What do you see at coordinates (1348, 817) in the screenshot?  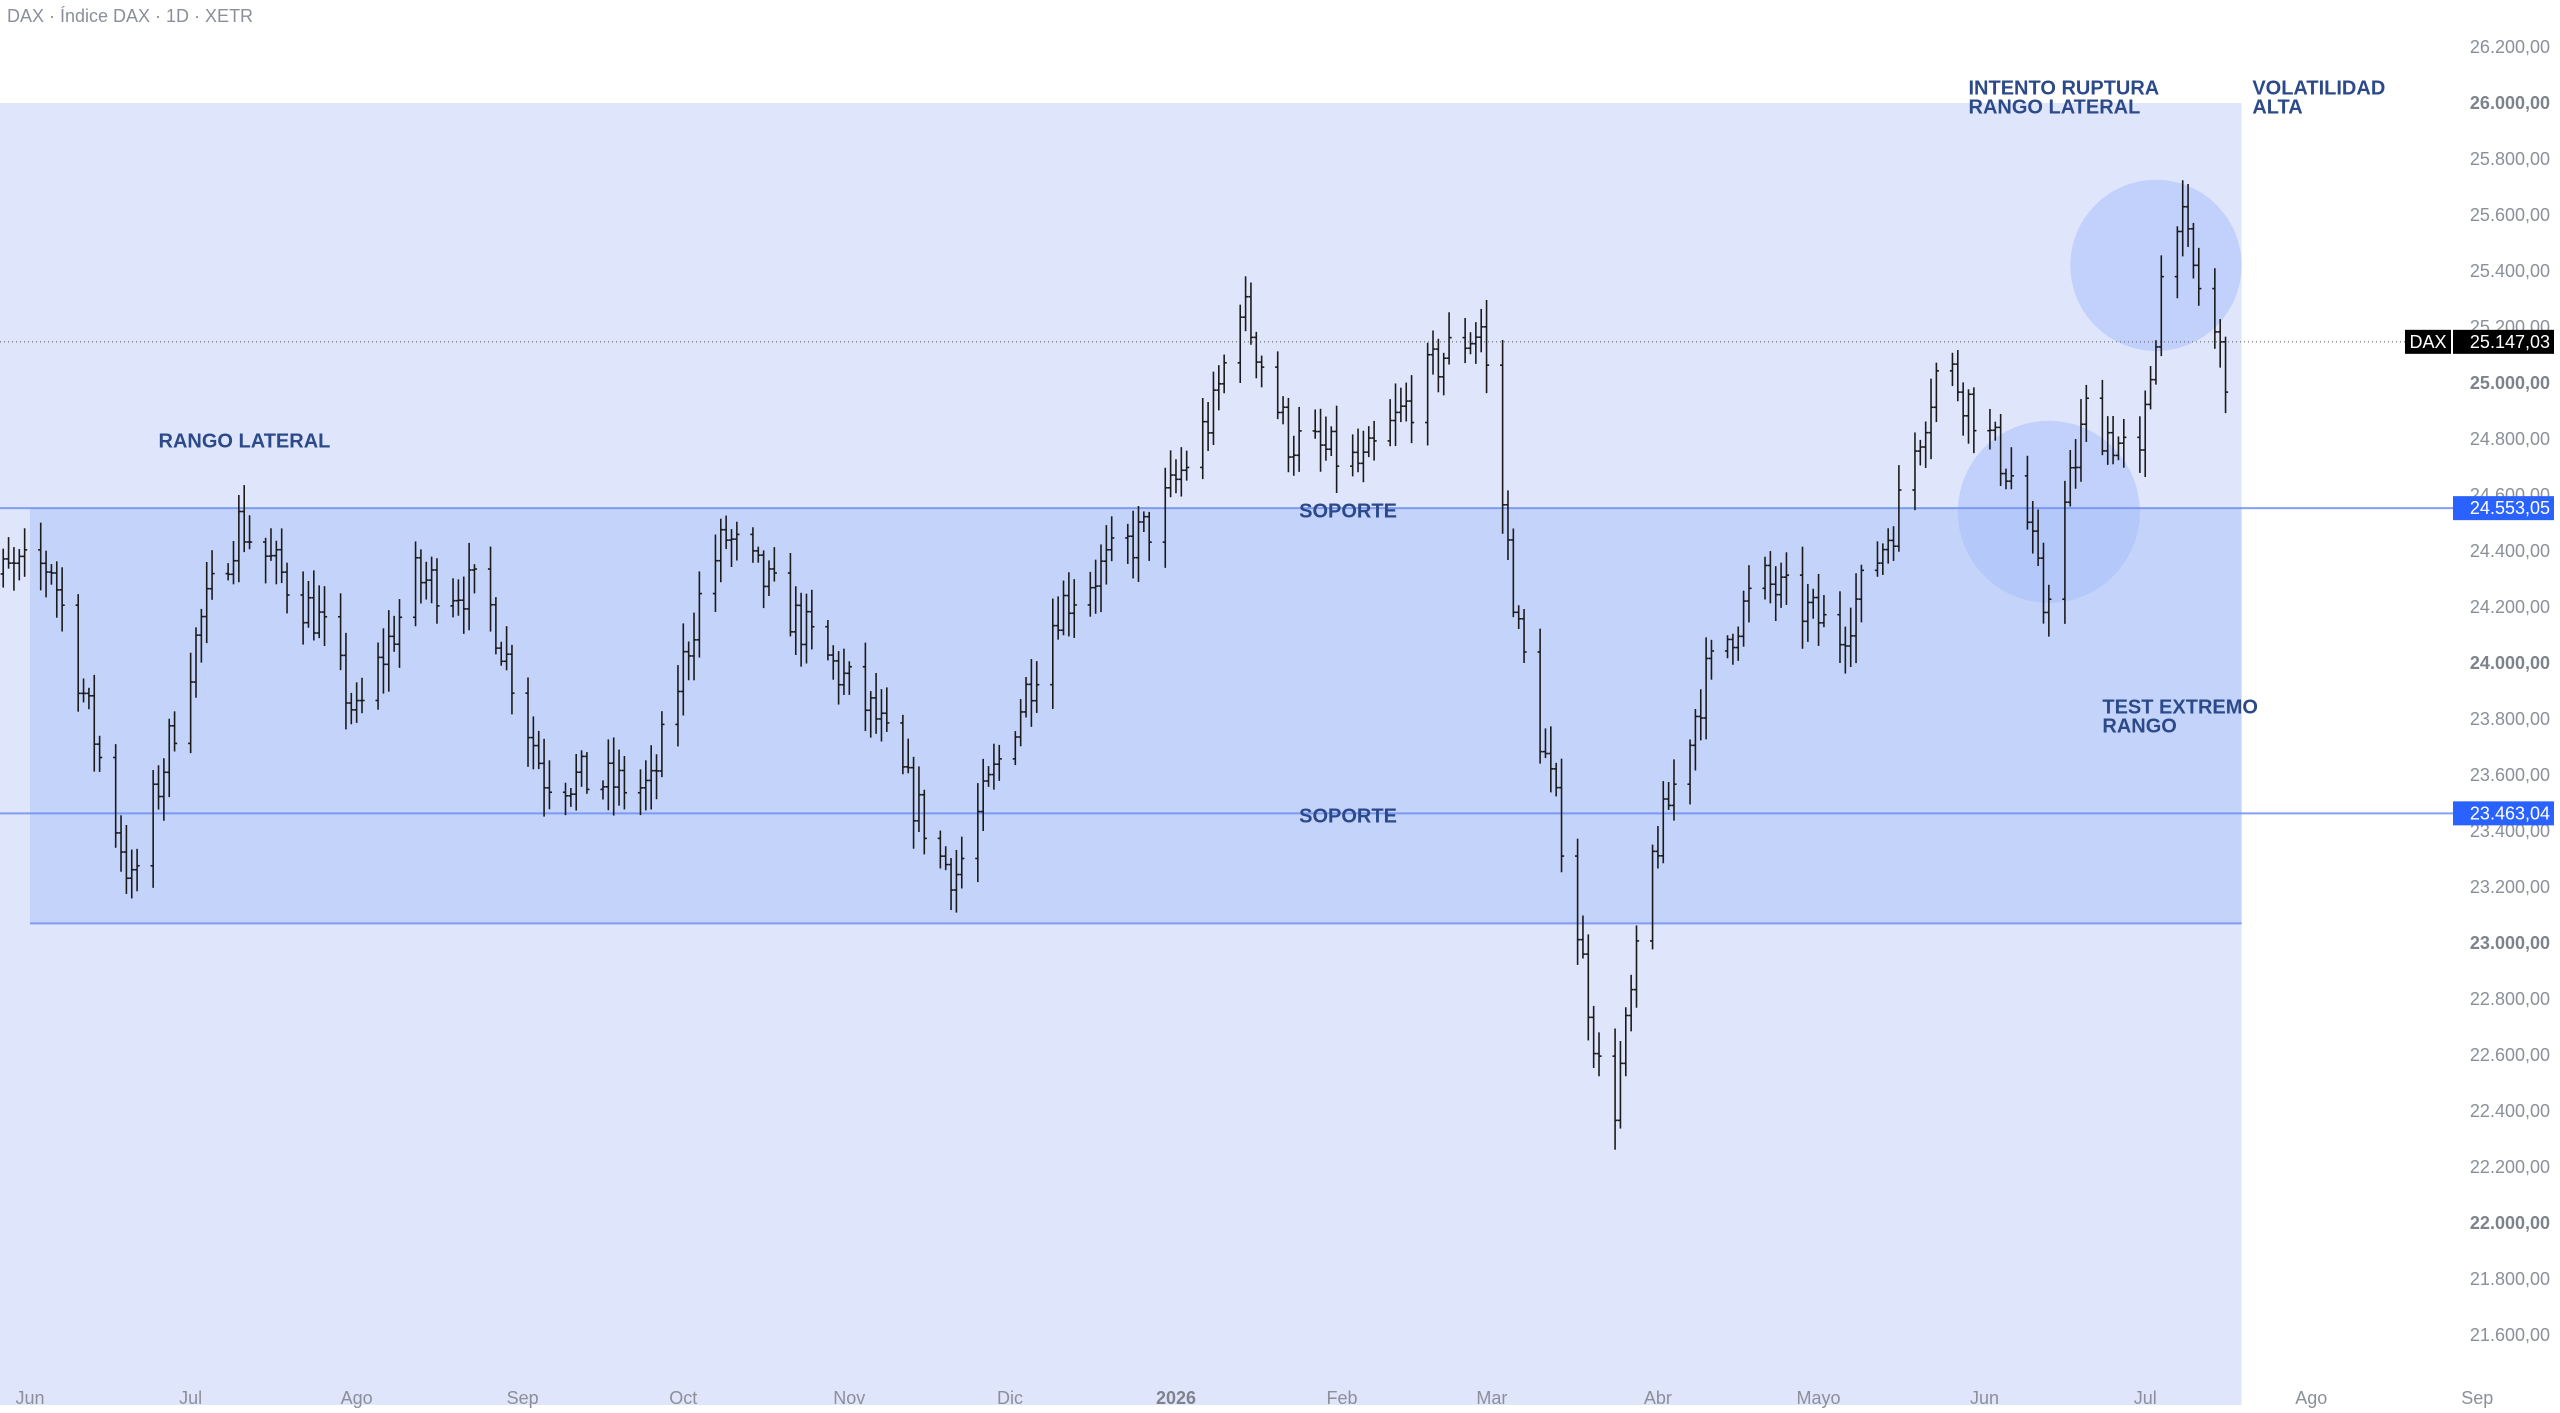 I see `annotation-3: SOPORTE` at bounding box center [1348, 817].